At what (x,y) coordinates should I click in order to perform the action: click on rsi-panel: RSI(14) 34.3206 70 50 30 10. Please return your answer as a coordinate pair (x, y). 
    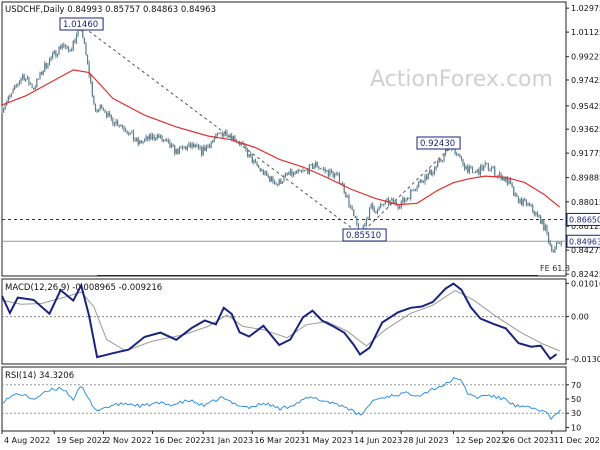
    Looking at the image, I should click on (291, 399).